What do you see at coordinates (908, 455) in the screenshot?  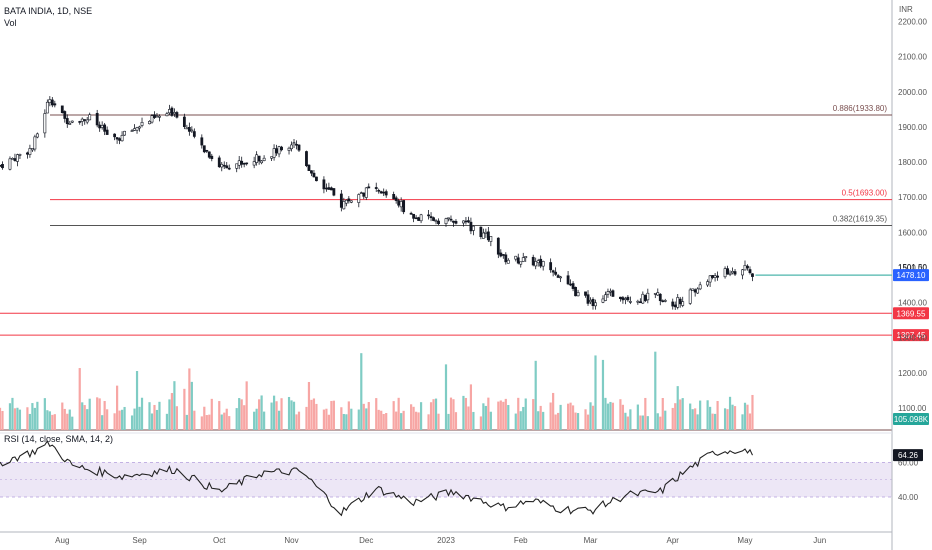 I see `rsi-value-badge` at bounding box center [908, 455].